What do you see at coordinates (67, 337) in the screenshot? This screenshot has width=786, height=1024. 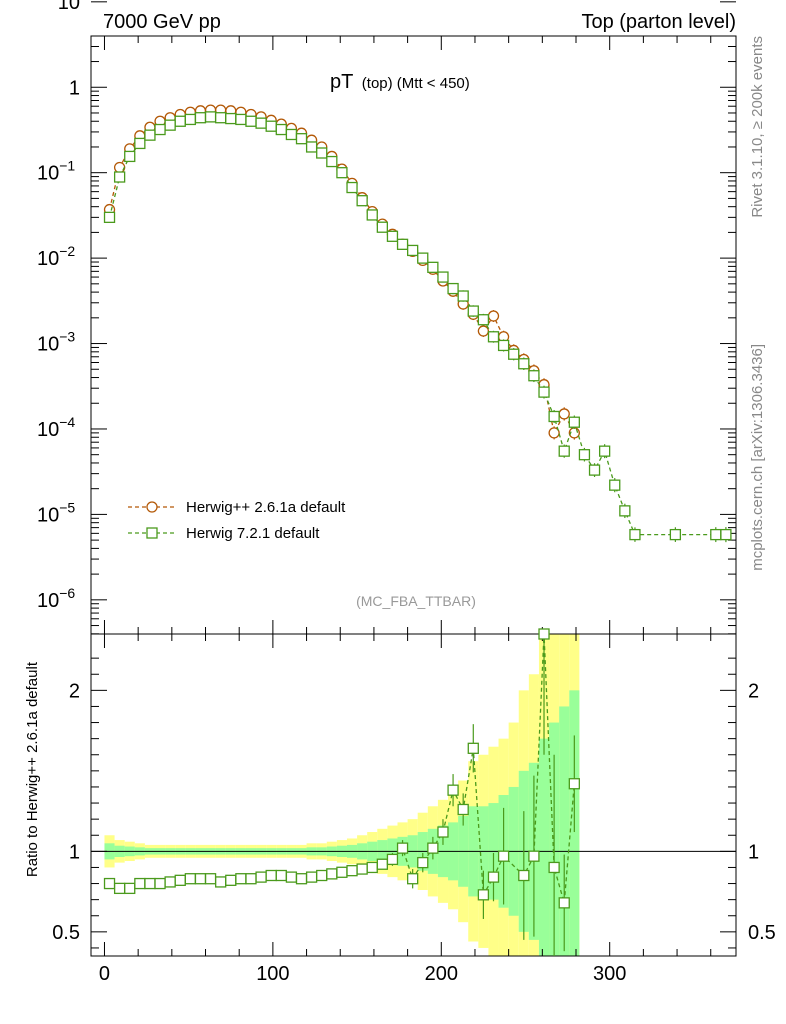 I see `tick-exponent: −3` at bounding box center [67, 337].